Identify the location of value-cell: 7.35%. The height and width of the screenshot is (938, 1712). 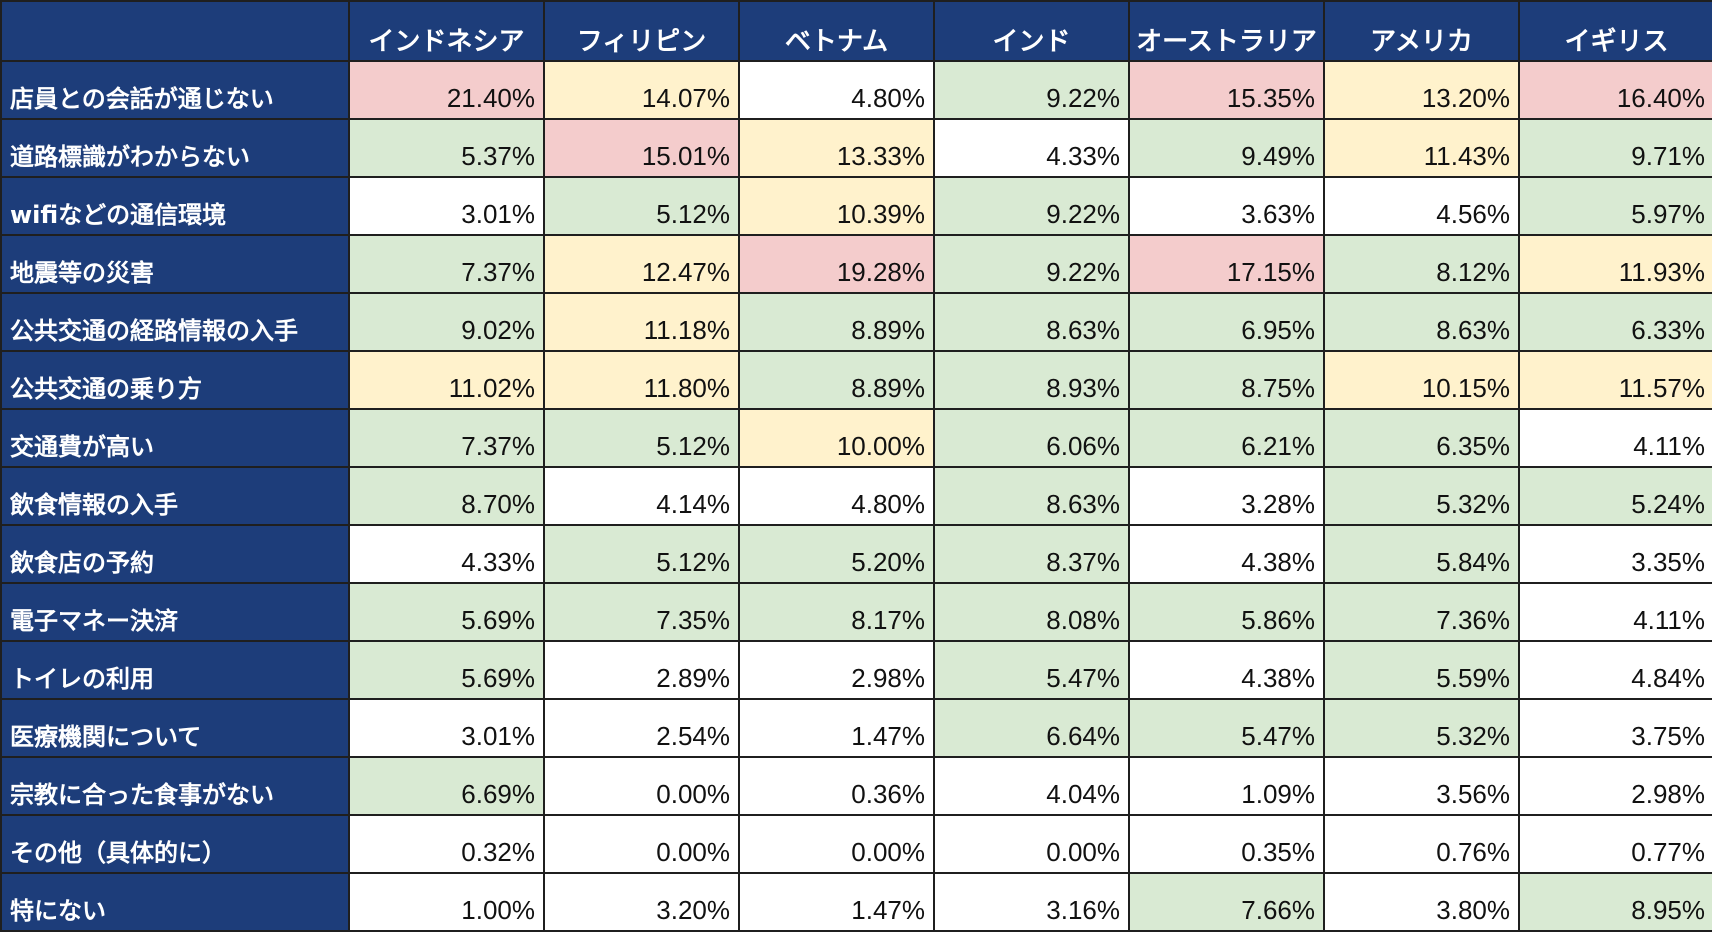
(641, 612).